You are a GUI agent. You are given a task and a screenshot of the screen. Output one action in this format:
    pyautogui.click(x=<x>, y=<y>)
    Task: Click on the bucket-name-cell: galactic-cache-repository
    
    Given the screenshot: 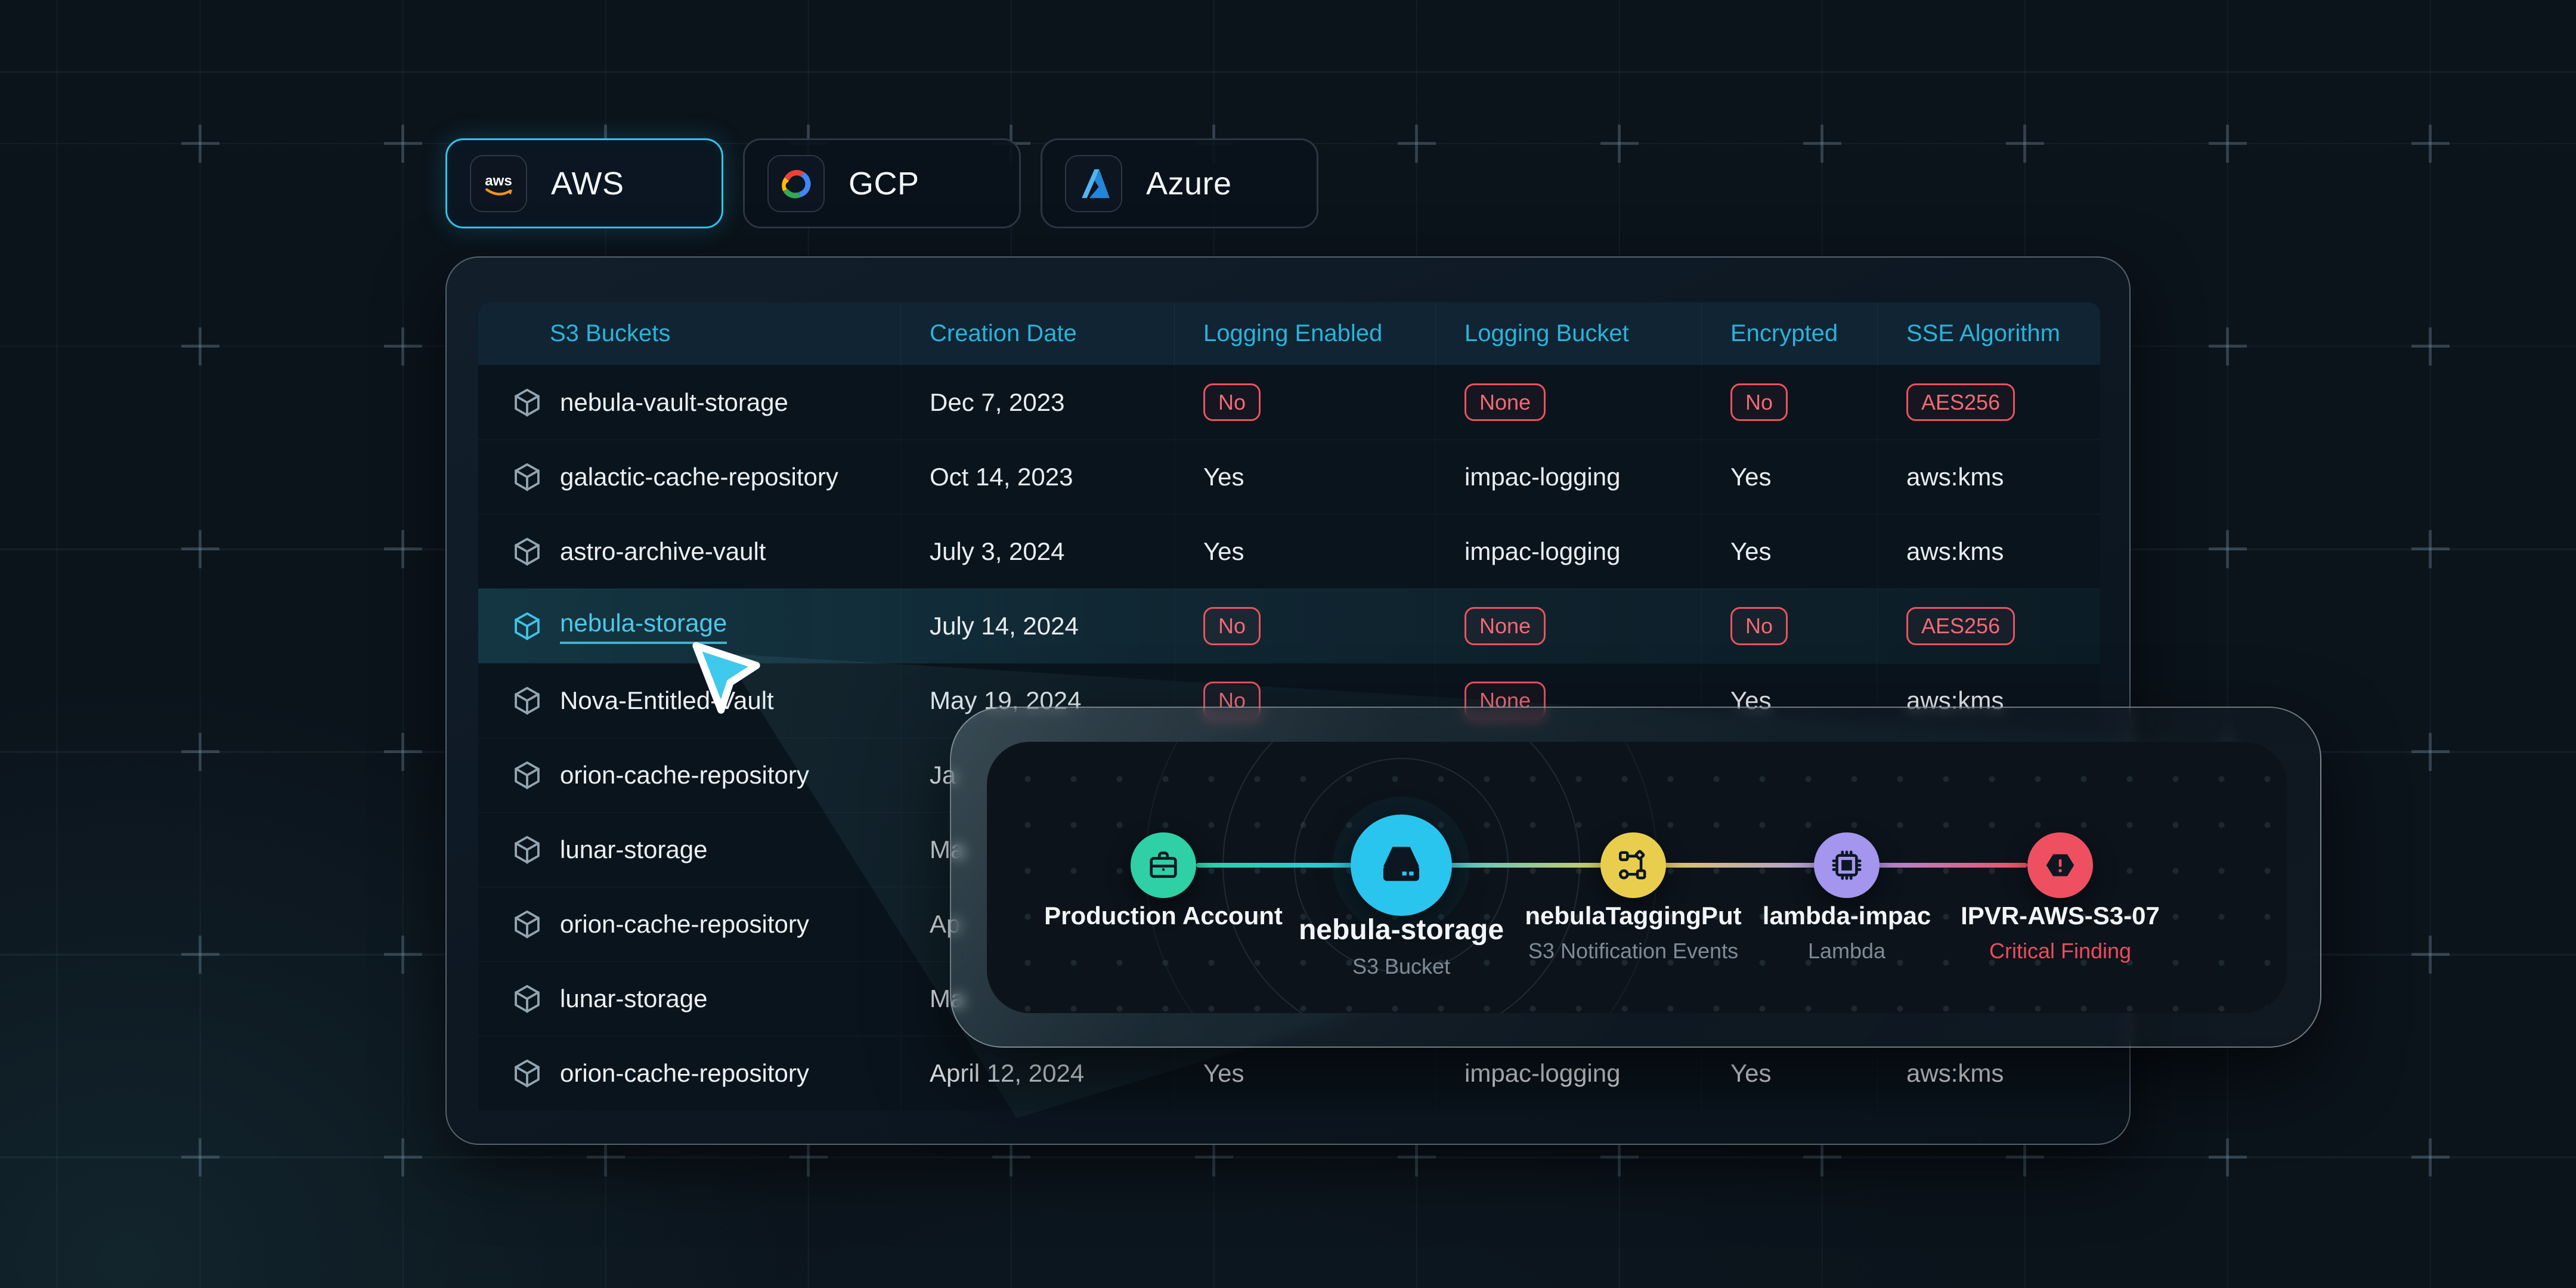 What is the action you would take?
    pyautogui.click(x=689, y=477)
    